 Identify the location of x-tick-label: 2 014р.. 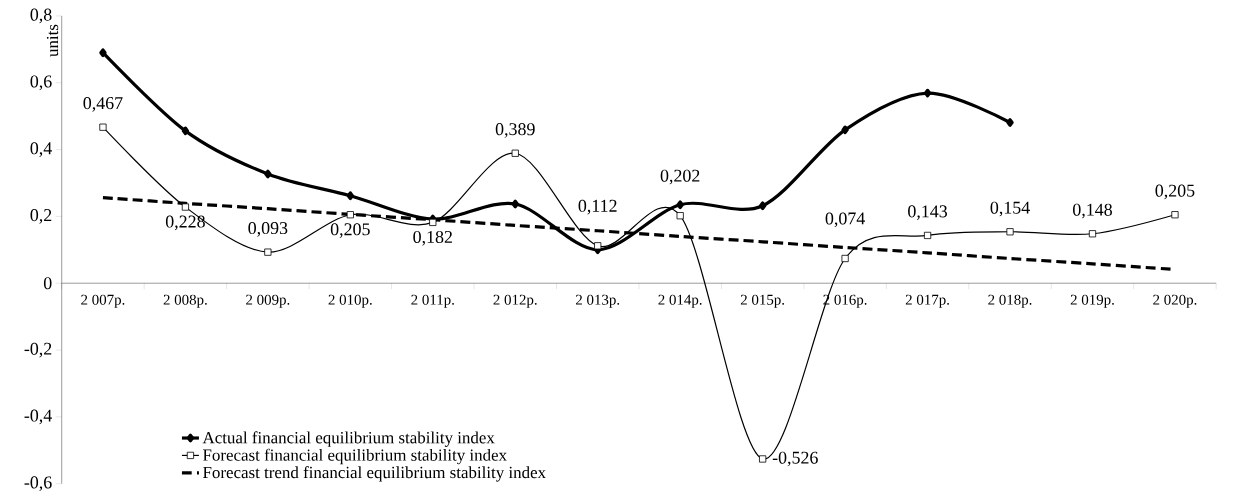
(680, 301).